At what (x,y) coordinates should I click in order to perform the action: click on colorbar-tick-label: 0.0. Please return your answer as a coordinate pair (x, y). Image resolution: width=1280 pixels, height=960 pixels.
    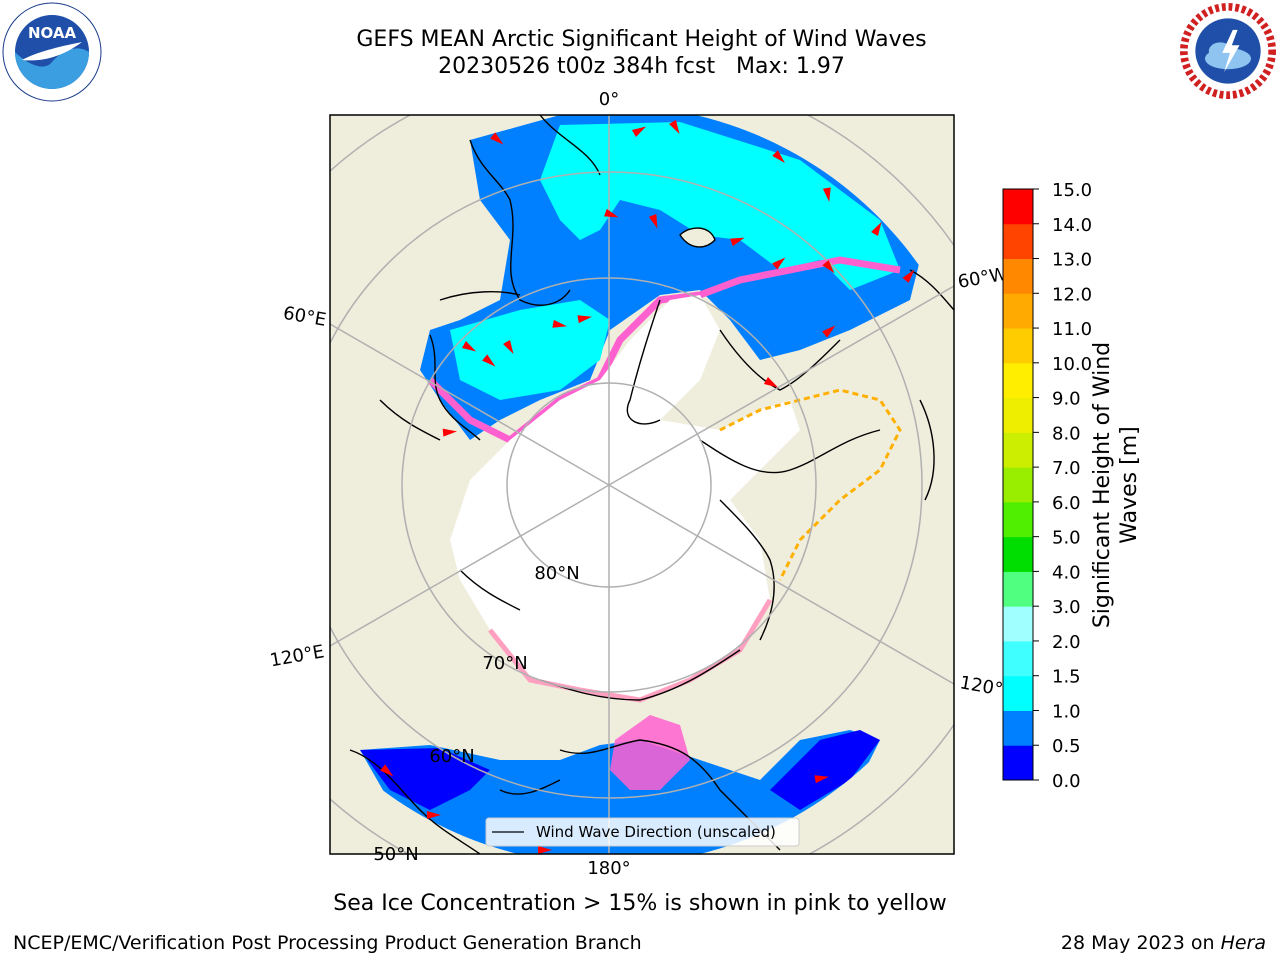
    Looking at the image, I should click on (1066, 781).